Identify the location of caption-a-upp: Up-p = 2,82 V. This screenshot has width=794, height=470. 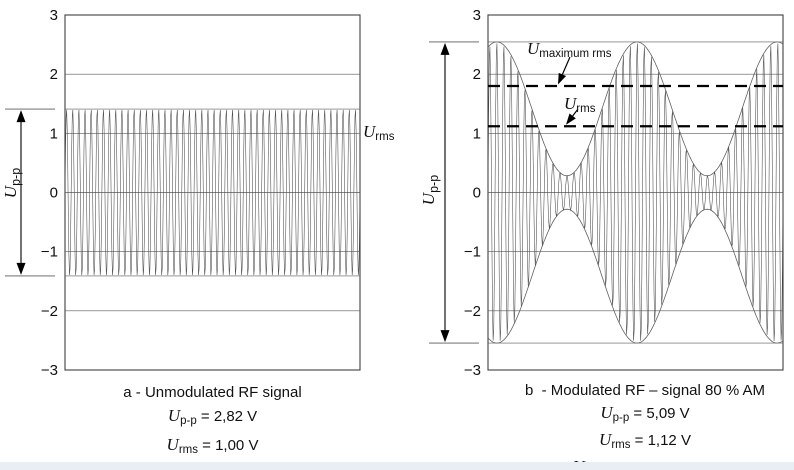
(212, 416).